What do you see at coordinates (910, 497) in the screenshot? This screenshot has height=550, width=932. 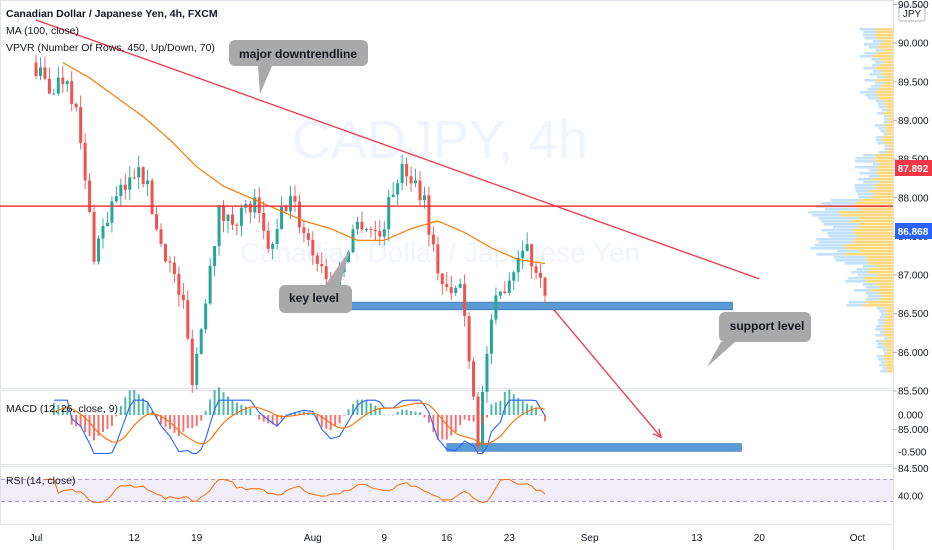 I see `rsi-axis-label: 40.00` at bounding box center [910, 497].